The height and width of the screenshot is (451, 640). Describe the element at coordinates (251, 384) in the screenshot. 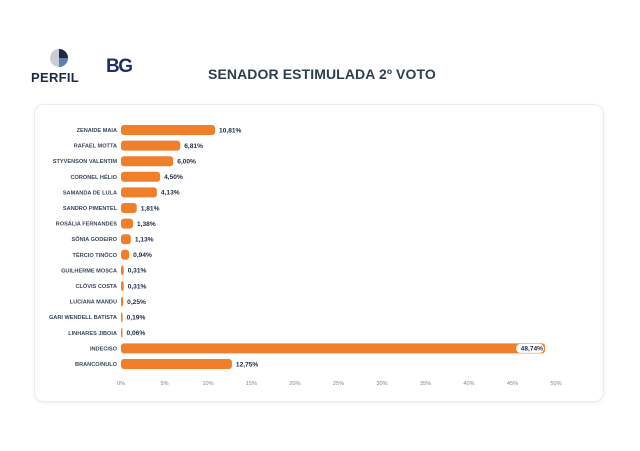

I see `x-tick-label: 15%` at that location.